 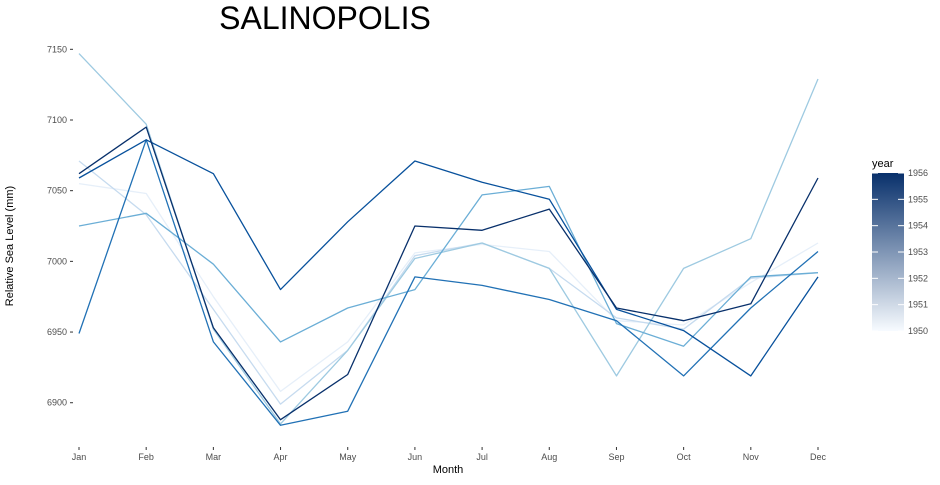 I want to click on x-tick-label: Nov, so click(x=751, y=457).